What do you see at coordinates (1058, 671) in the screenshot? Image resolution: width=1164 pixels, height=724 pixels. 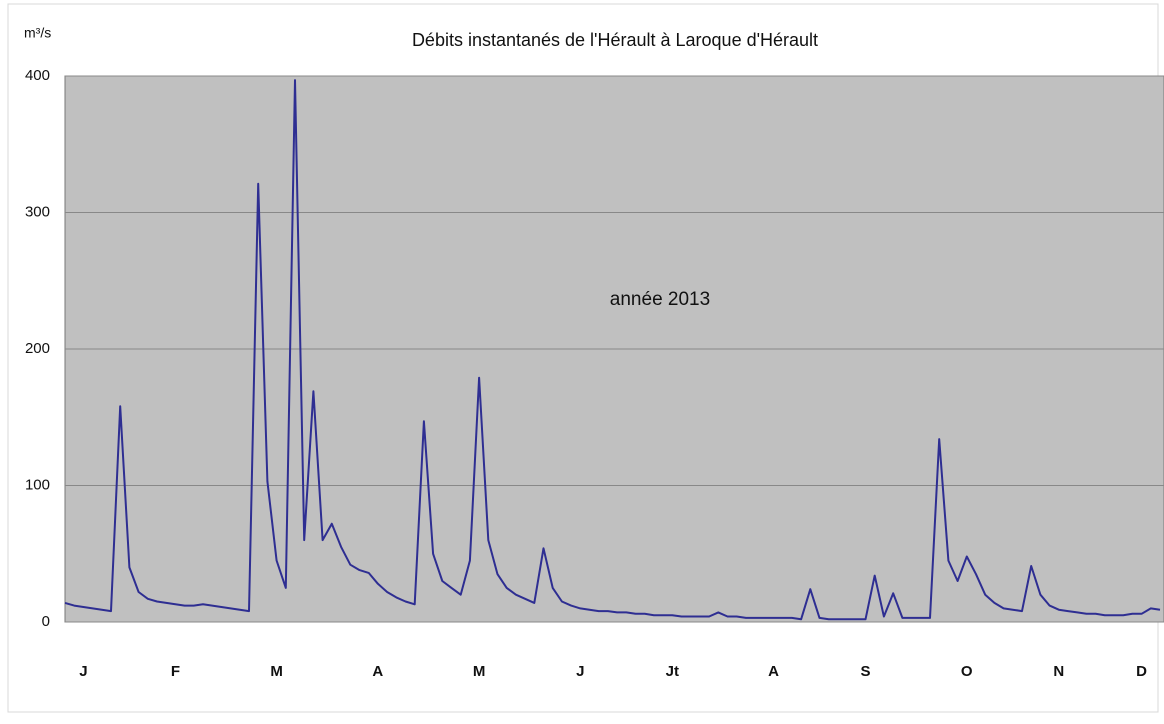 I see `x-tick-label: N` at bounding box center [1058, 671].